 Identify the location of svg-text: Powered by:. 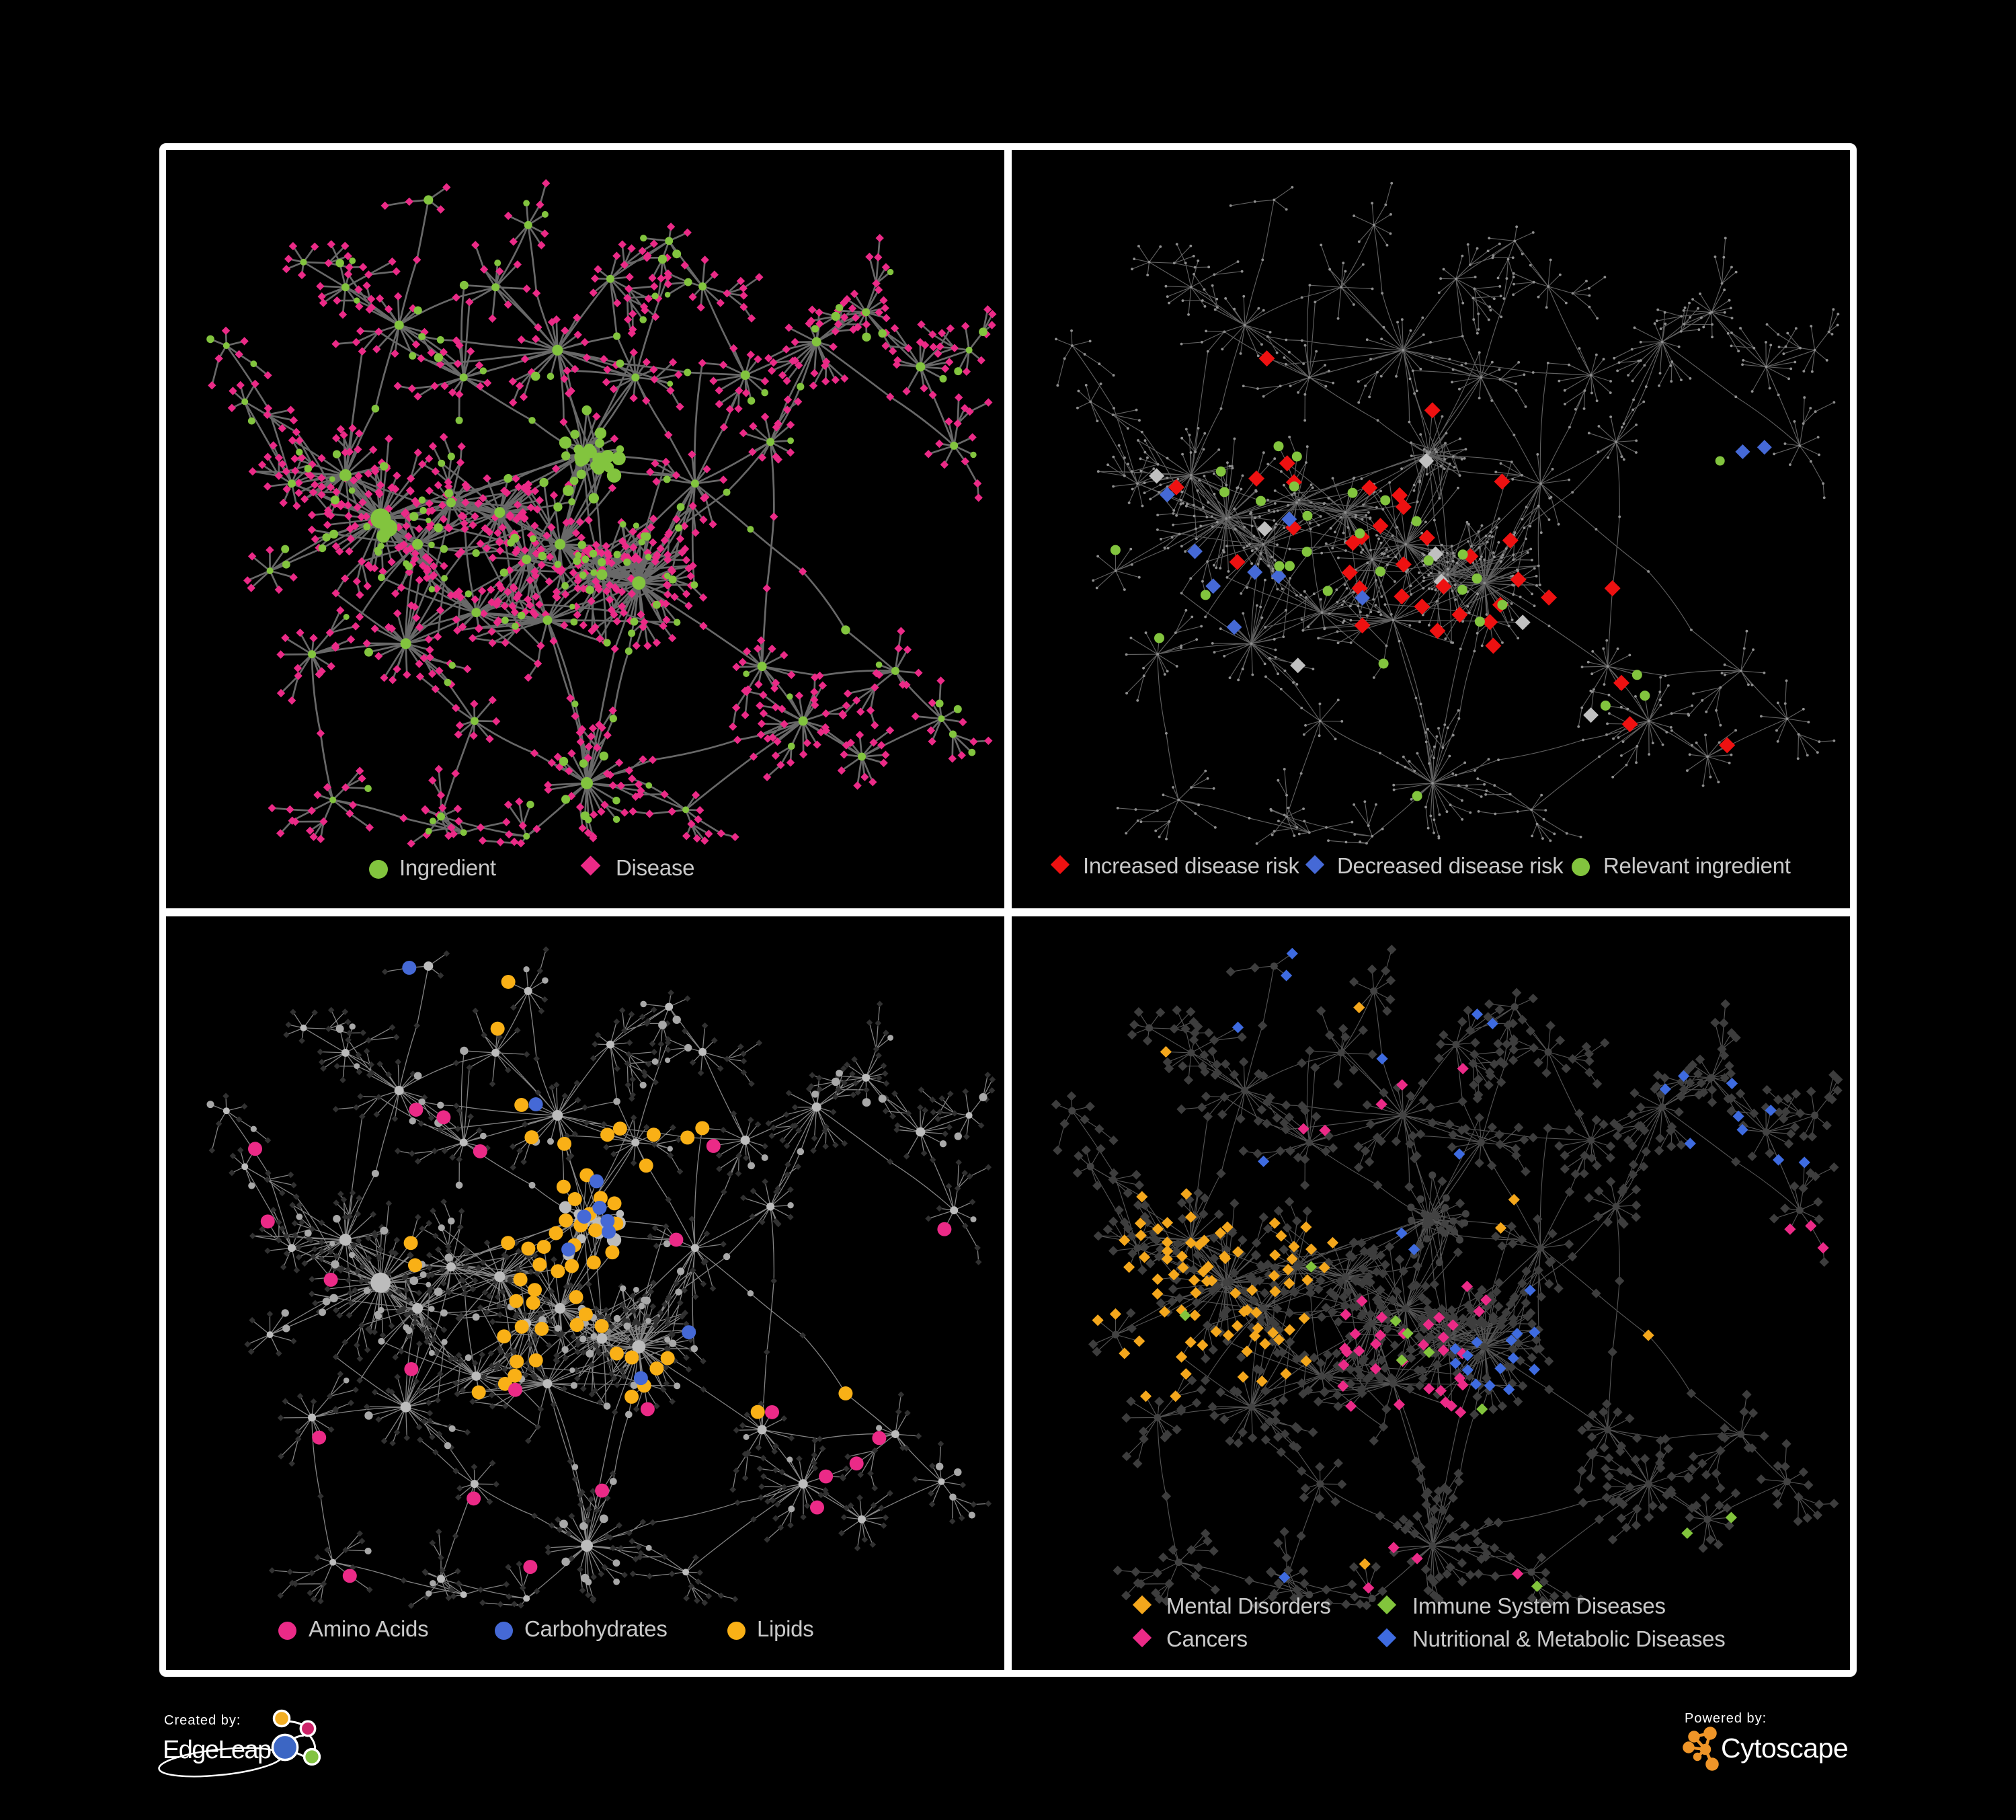
(1726, 1718).